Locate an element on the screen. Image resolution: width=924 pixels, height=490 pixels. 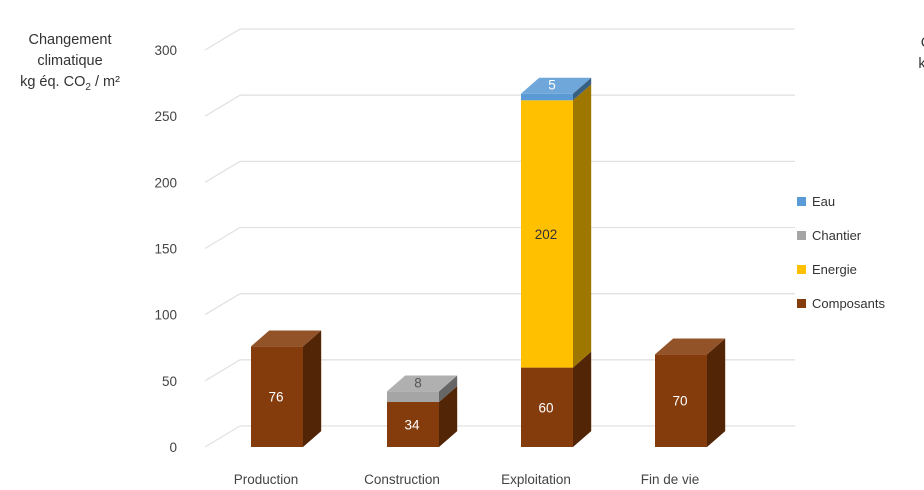
data-label: 76 is located at coordinates (275, 397).